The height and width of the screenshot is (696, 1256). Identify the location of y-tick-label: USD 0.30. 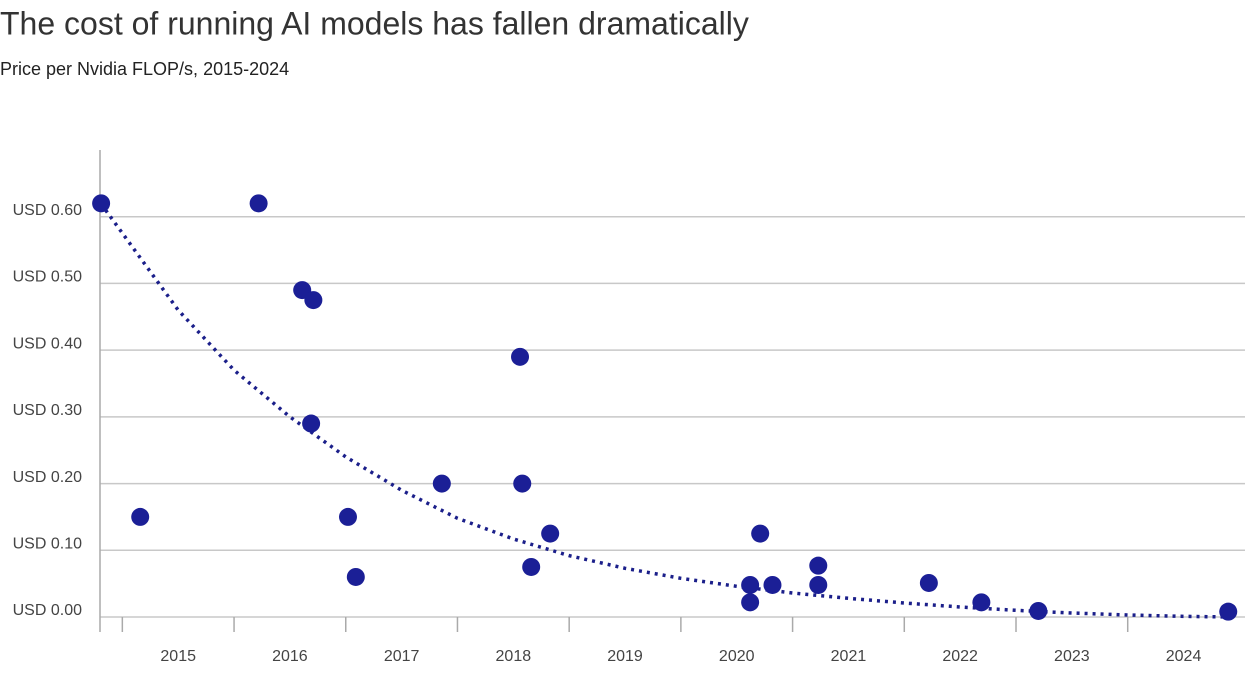
(47, 410).